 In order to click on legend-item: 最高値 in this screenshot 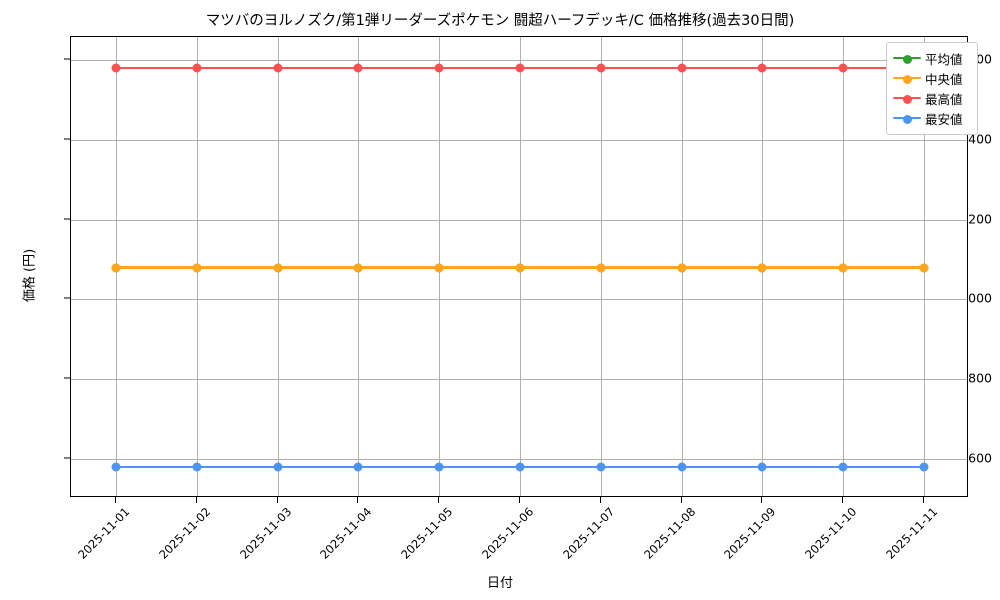, I will do `click(932, 98)`.